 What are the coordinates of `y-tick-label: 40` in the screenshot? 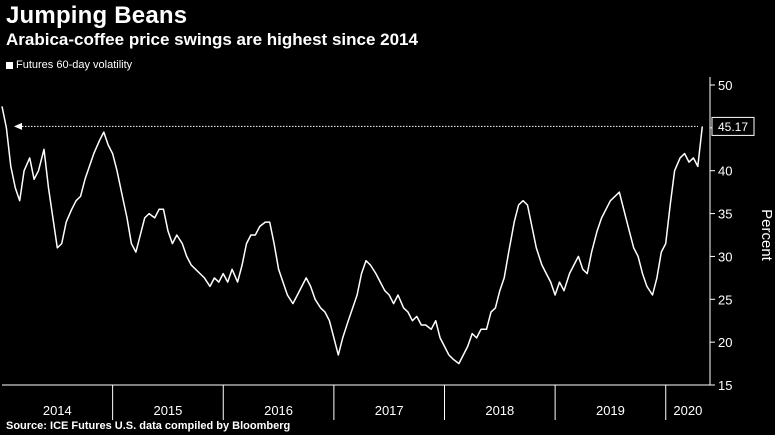 It's located at (725, 171).